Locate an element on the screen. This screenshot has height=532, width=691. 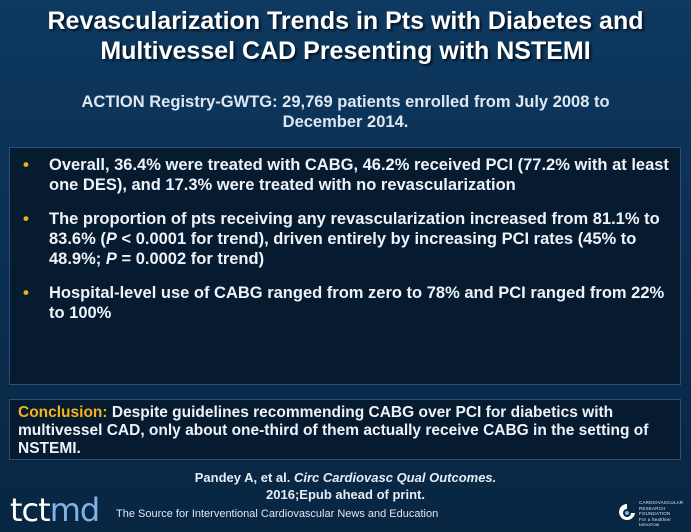
conclusion-label: Conclusion: is located at coordinates (63, 412).